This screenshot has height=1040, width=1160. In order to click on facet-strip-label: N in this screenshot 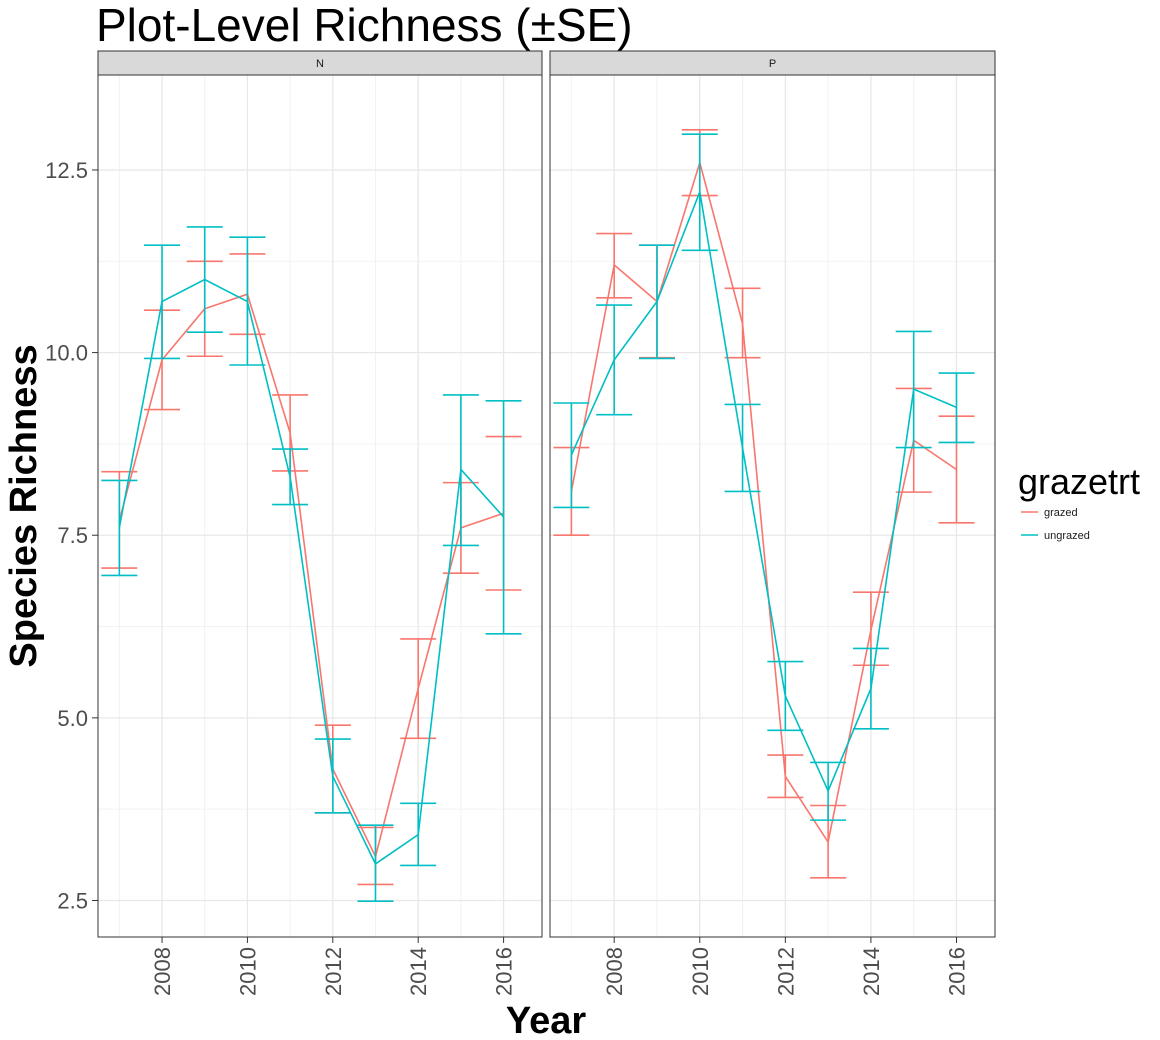, I will do `click(320, 64)`.